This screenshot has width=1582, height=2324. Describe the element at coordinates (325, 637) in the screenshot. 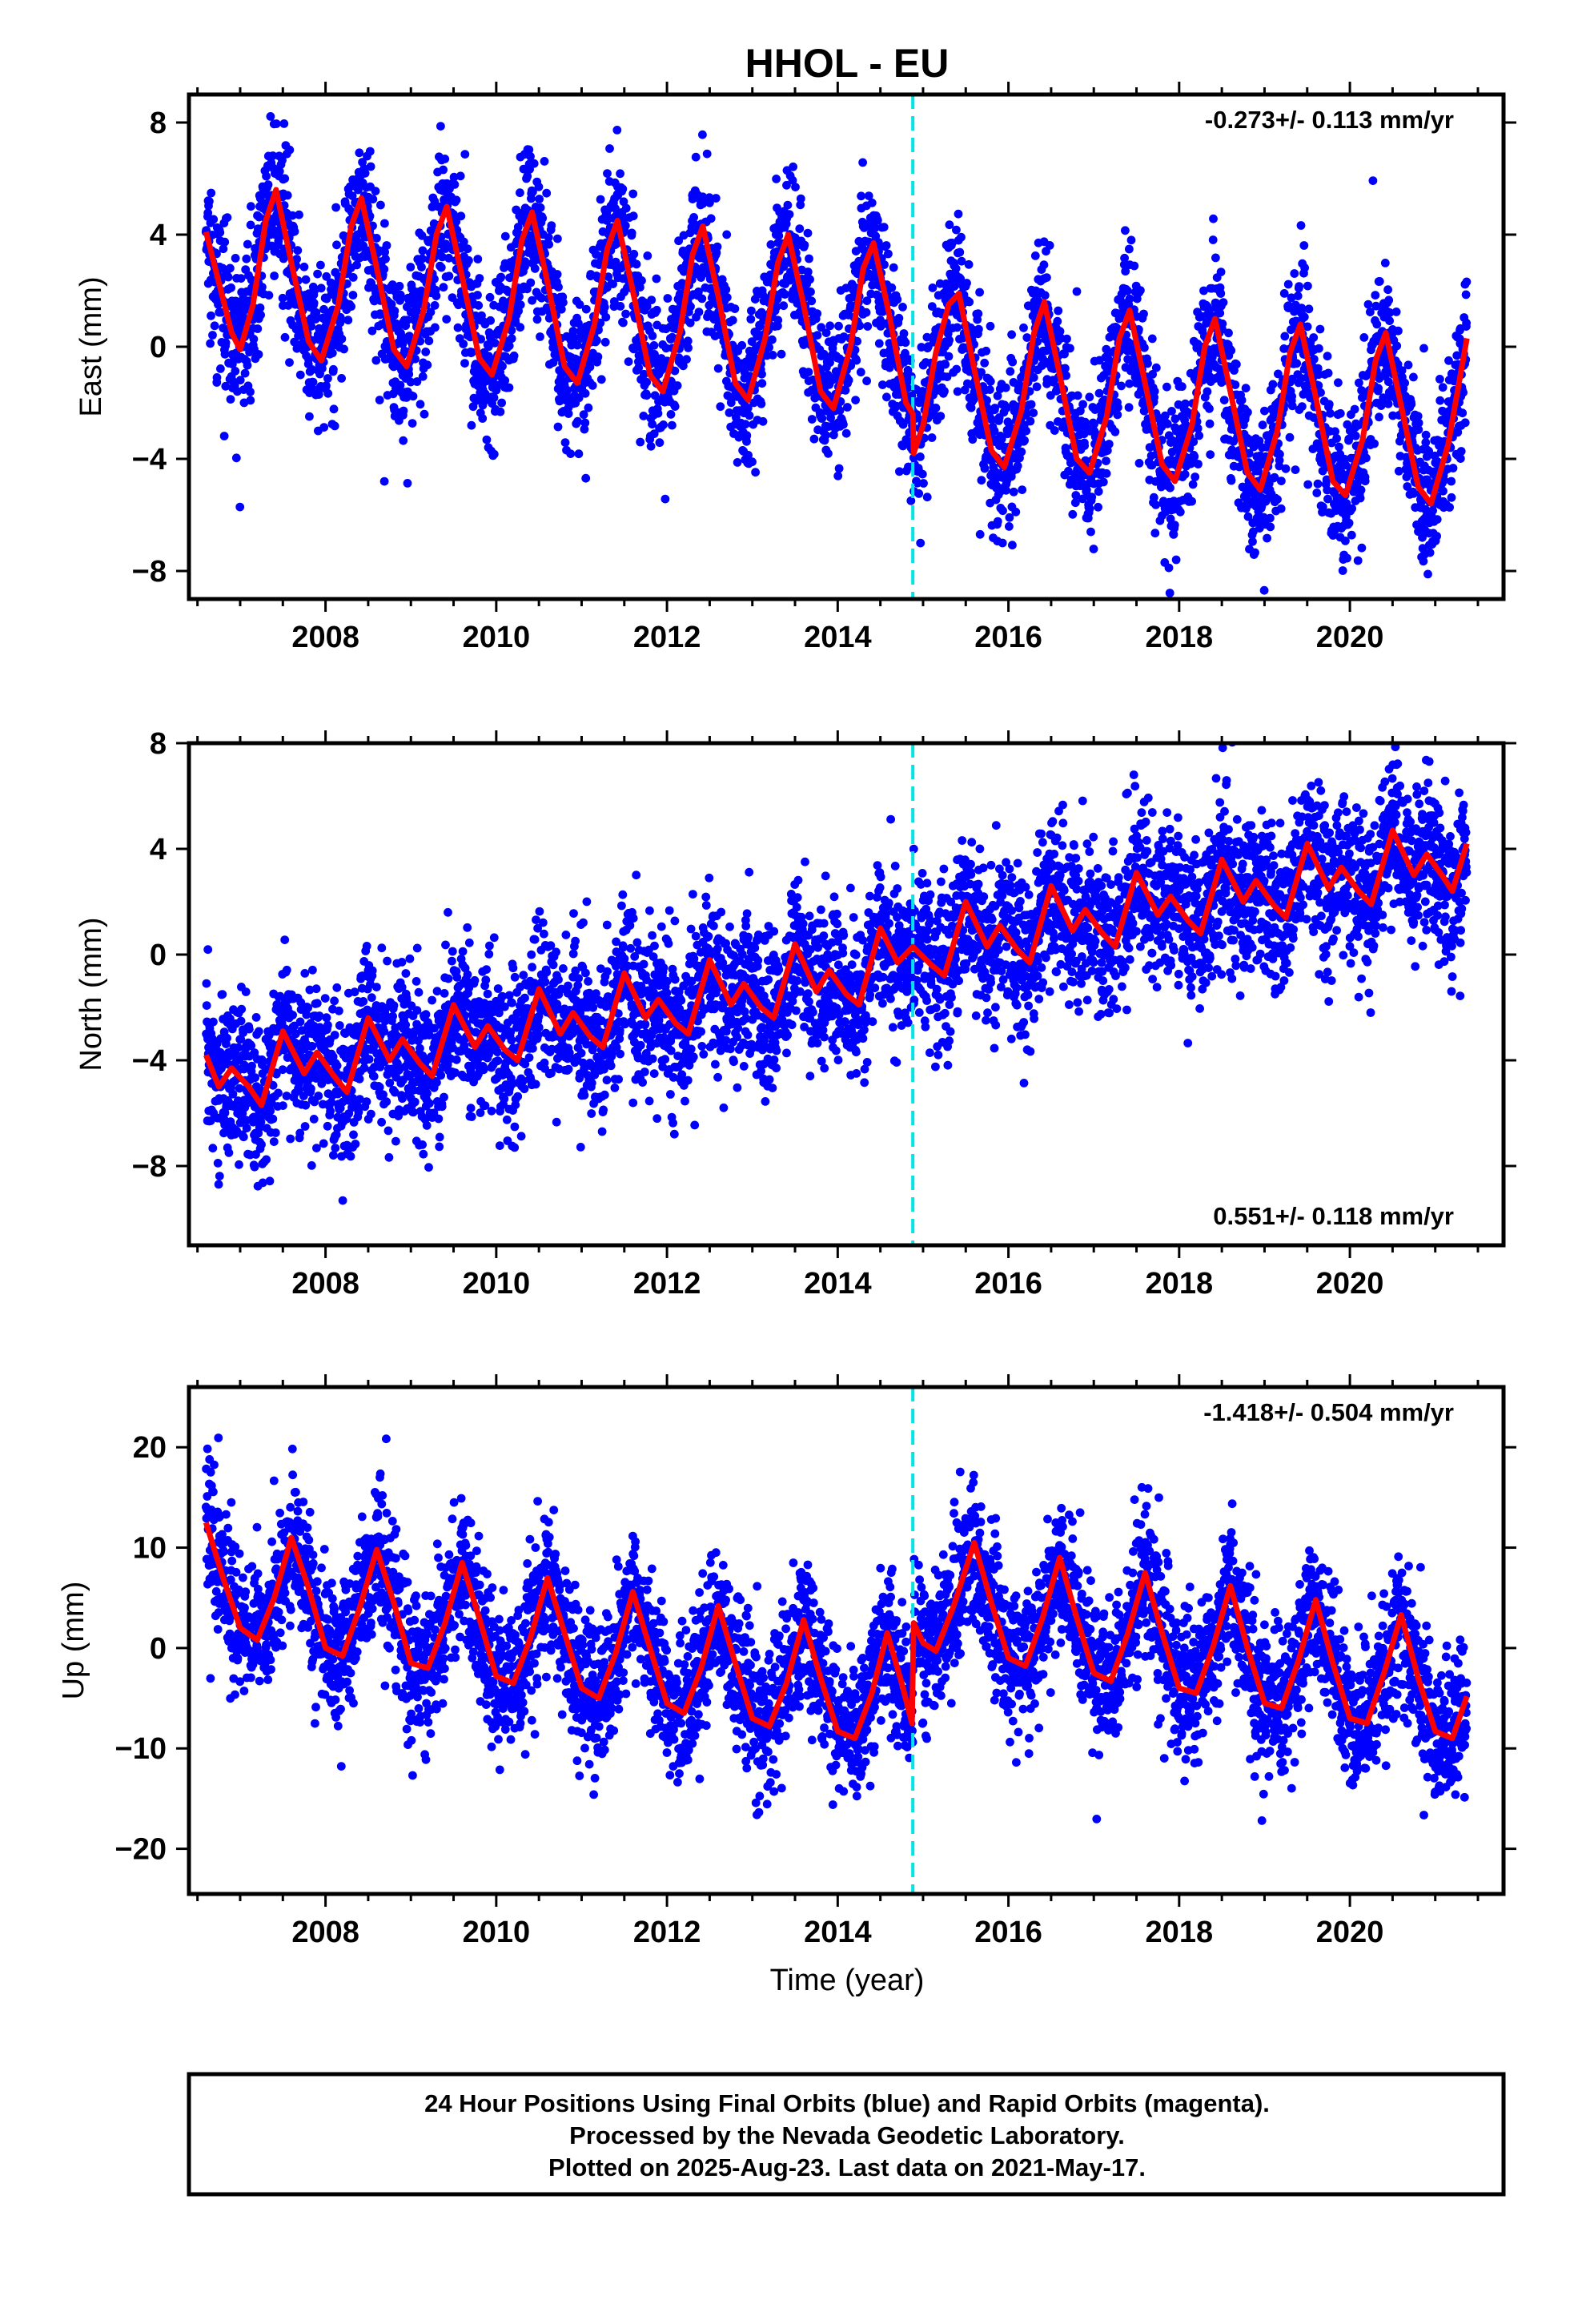

I see `east-x-tick-label: 2008` at that location.